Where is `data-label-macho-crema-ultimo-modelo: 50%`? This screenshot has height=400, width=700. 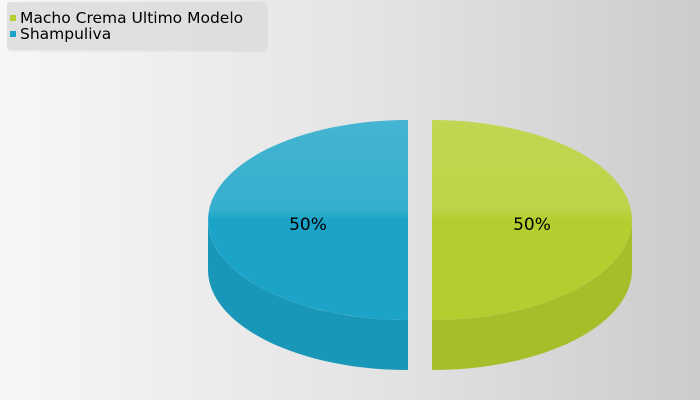
data-label-macho-crema-ultimo-modelo: 50% is located at coordinates (532, 225).